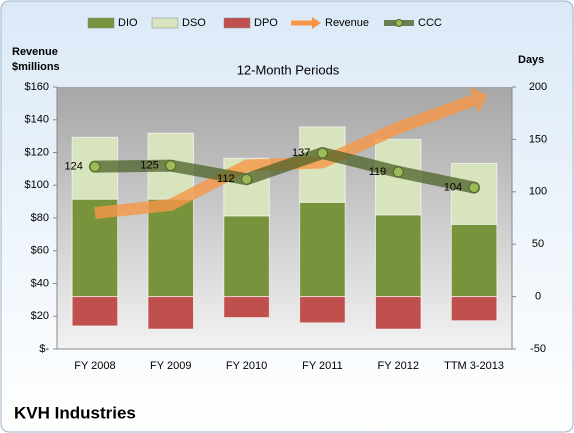  What do you see at coordinates (40, 316) in the screenshot?
I see `y-tick-label: $20` at bounding box center [40, 316].